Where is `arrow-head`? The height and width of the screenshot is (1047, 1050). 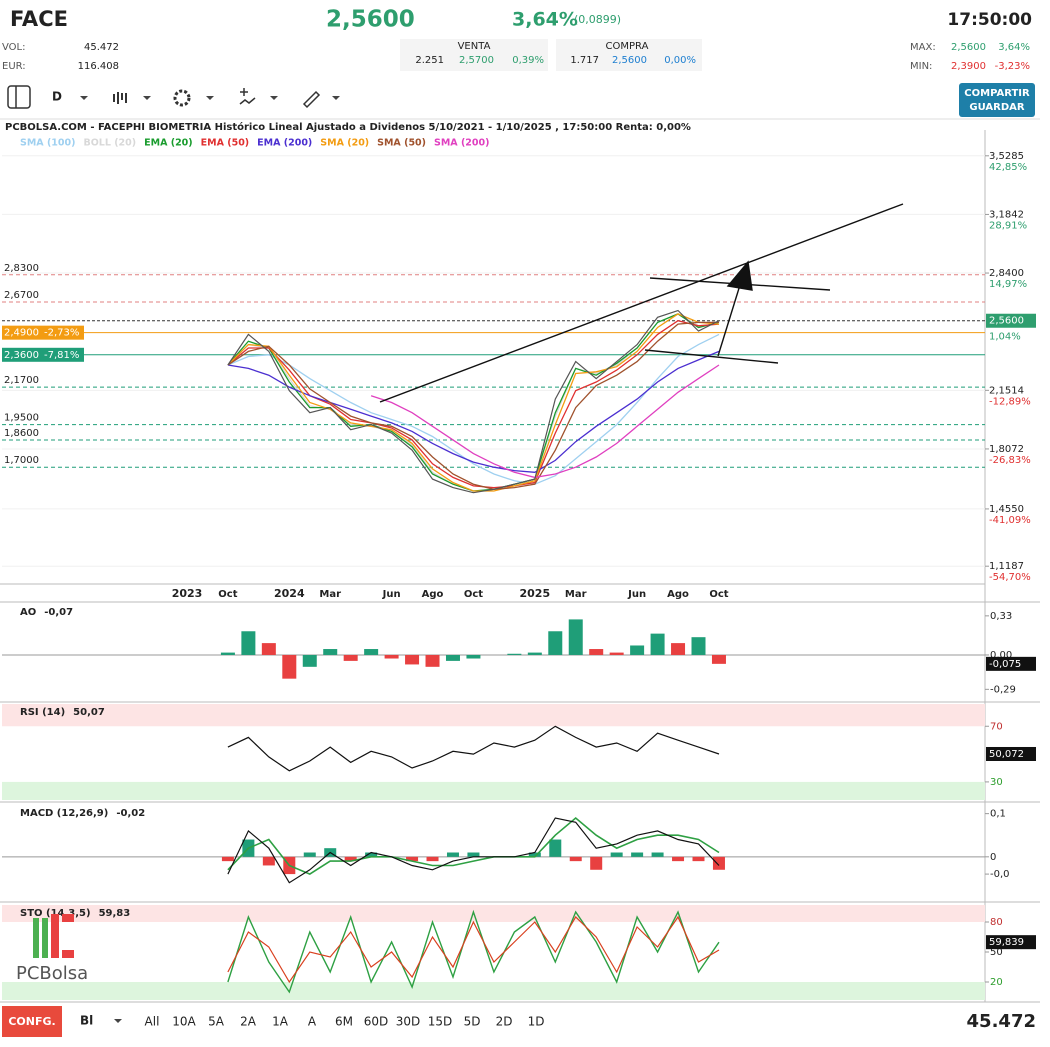
arrow-head is located at coordinates (739, 275).